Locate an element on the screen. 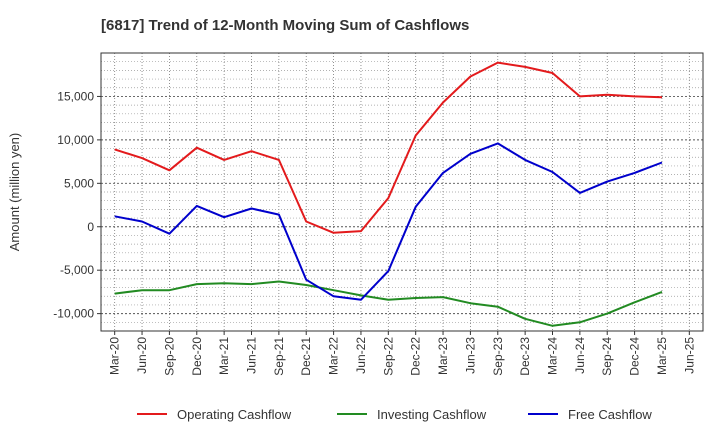 The width and height of the screenshot is (720, 440). x-tick-label: Mar-23 is located at coordinates (443, 356).